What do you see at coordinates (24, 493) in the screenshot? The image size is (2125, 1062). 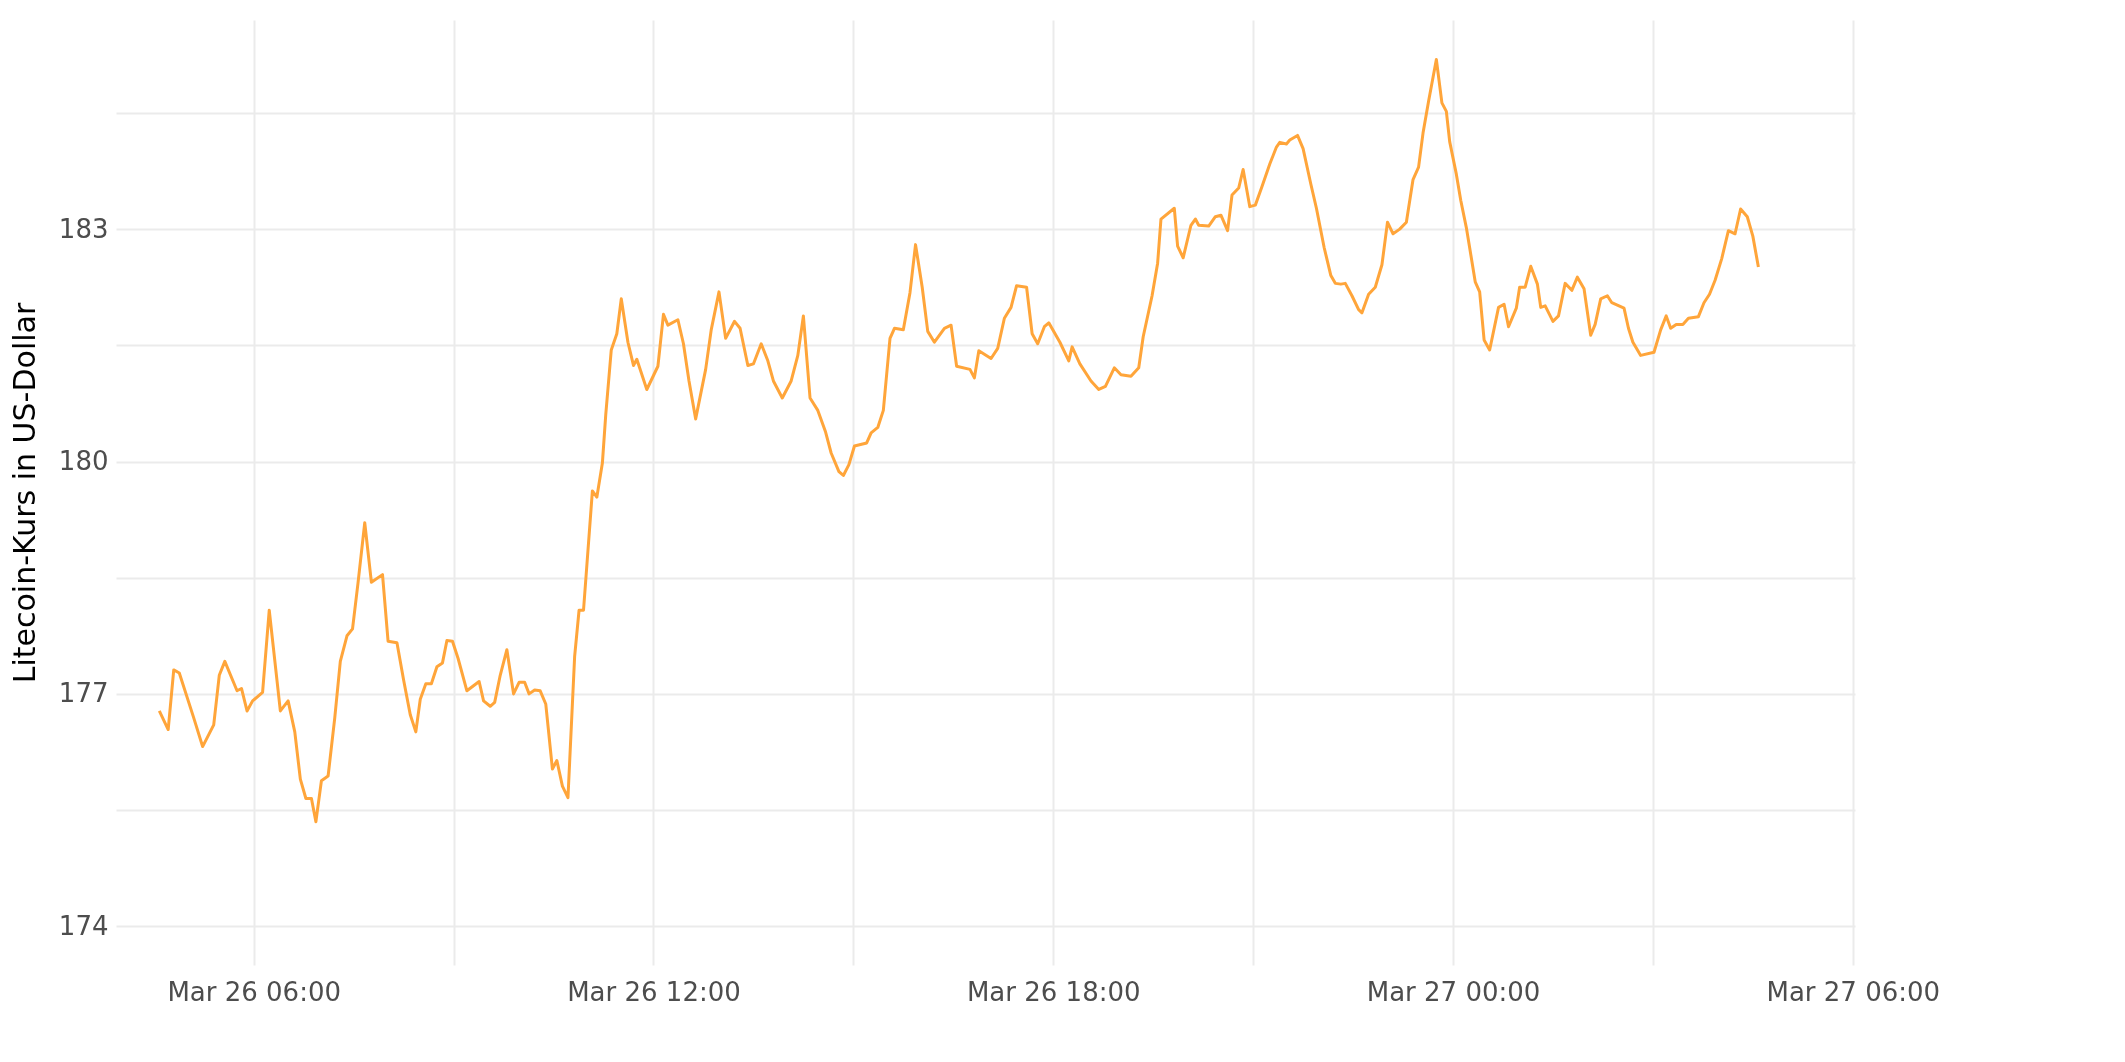 I see `y-axis-title: Litecoin-Kurs in US-Dollar` at bounding box center [24, 493].